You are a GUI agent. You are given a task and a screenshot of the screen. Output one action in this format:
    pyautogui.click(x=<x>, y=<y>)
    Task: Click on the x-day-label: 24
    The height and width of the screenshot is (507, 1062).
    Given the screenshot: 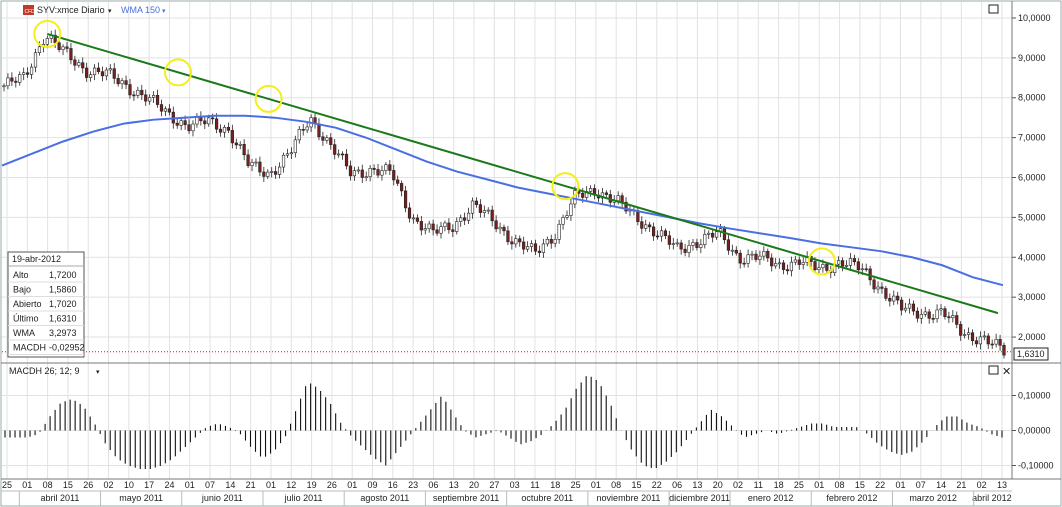 What is the action you would take?
    pyautogui.click(x=169, y=485)
    